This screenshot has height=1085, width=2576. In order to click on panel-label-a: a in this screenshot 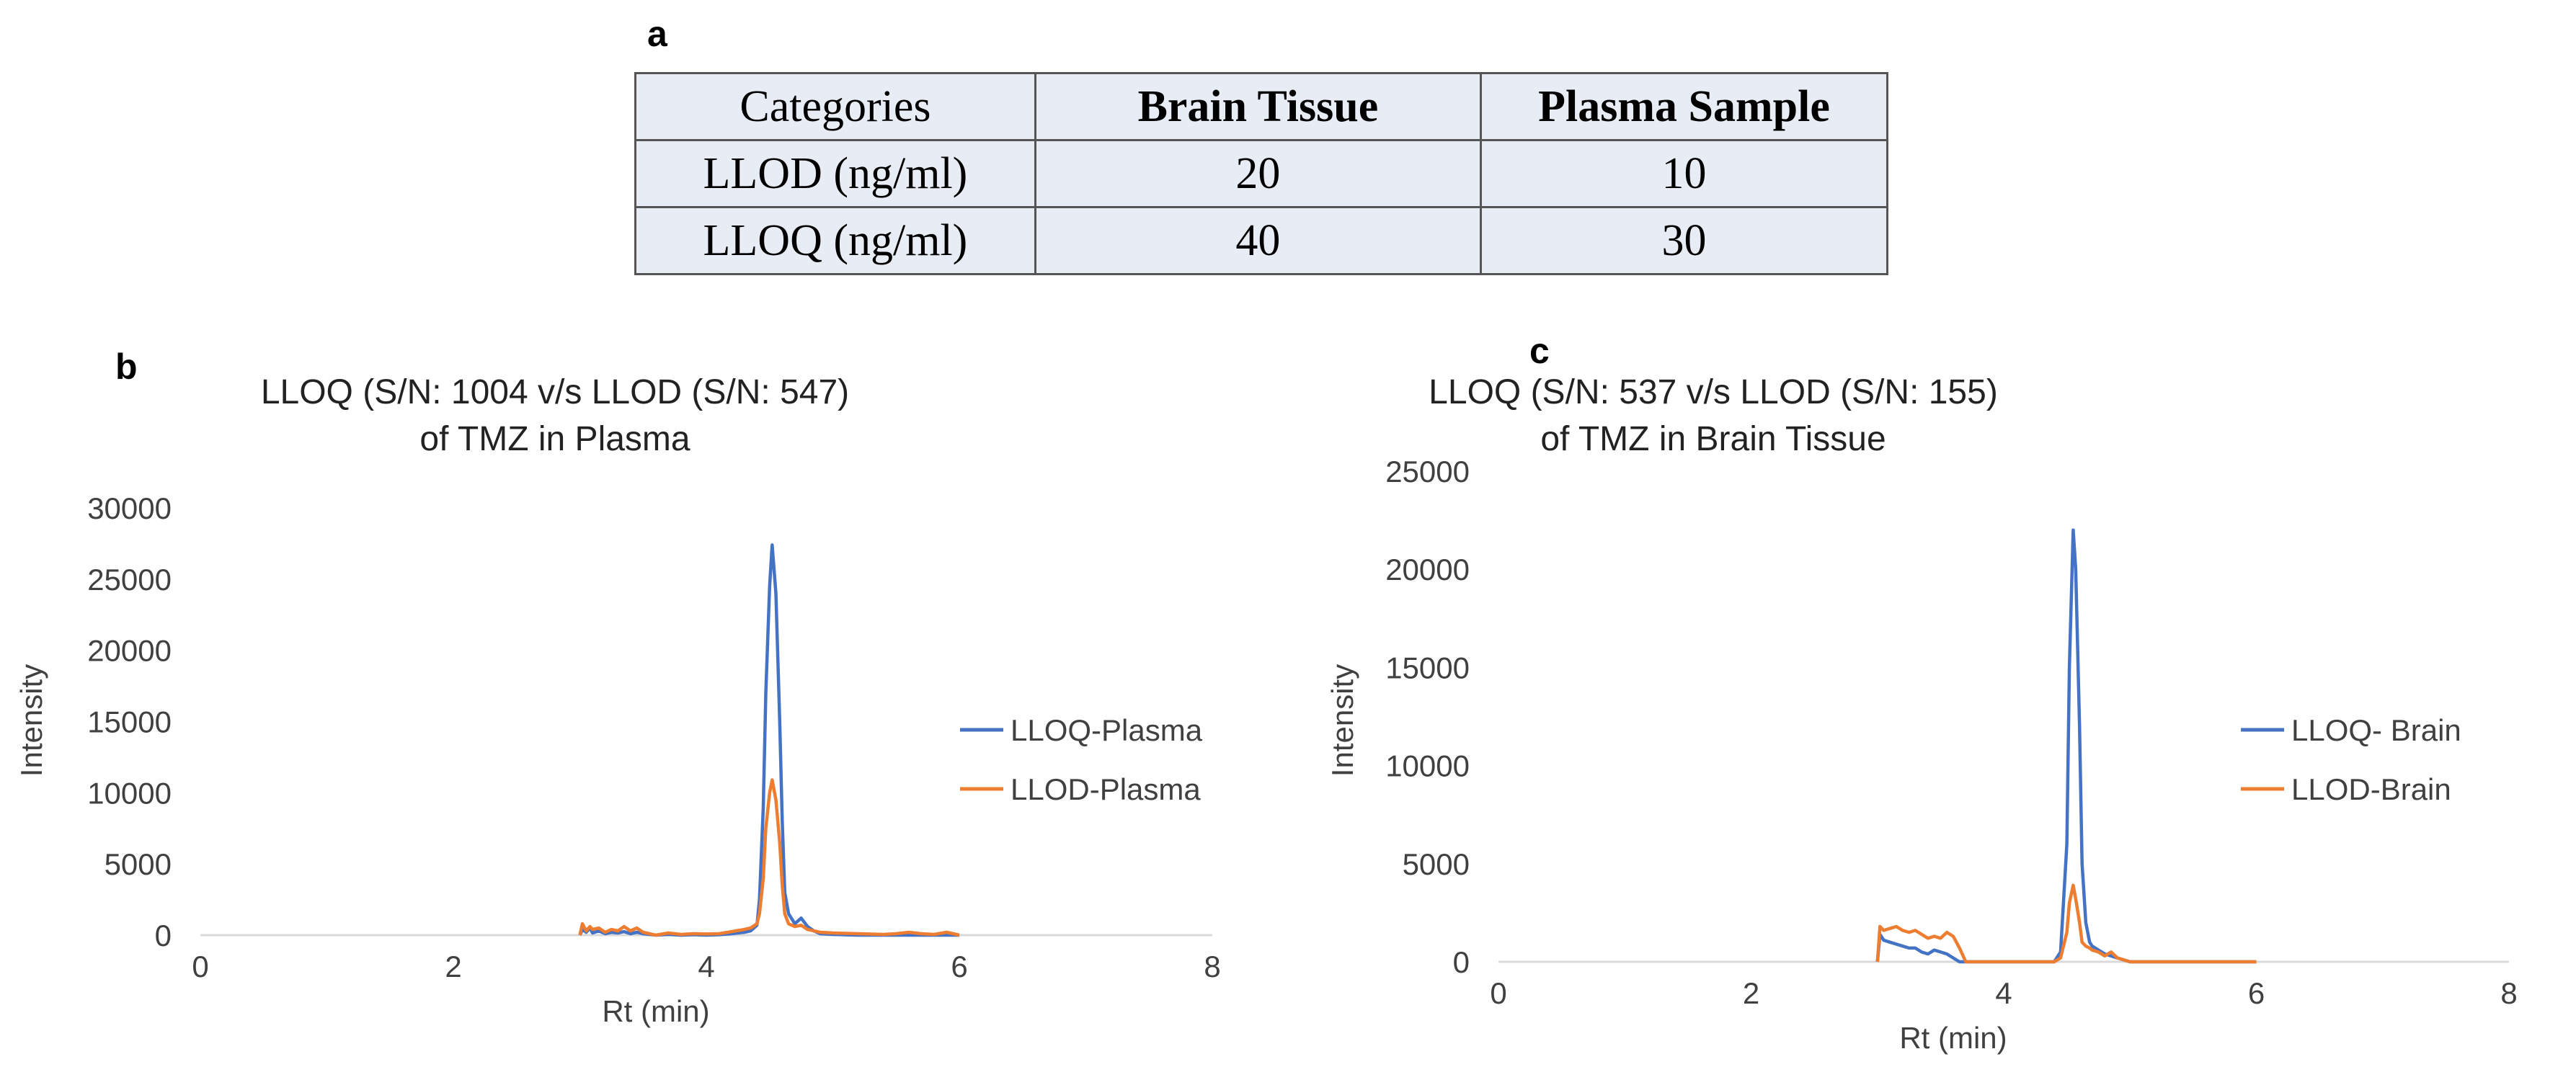, I will do `click(657, 34)`.